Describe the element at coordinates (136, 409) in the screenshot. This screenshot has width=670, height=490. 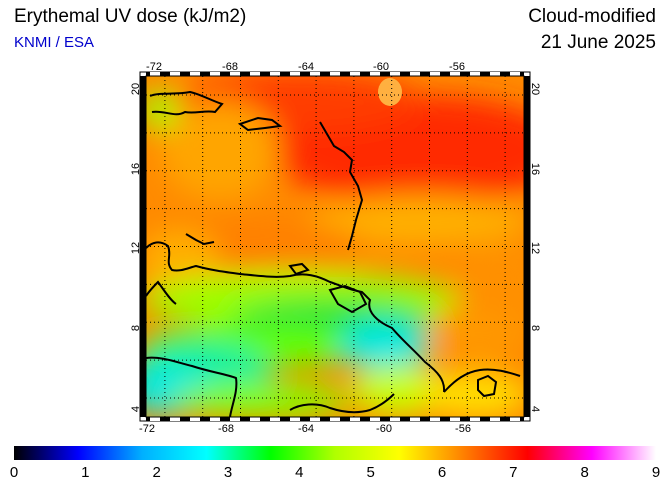
I see `lat-label-left: 4` at that location.